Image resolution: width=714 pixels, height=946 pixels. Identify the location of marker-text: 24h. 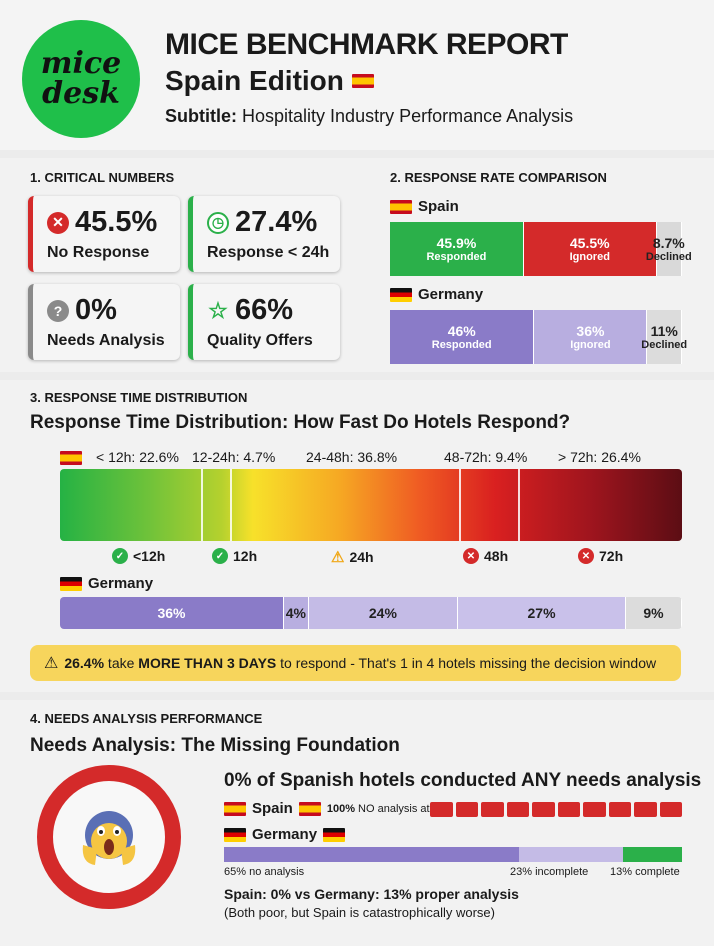
(361, 557).